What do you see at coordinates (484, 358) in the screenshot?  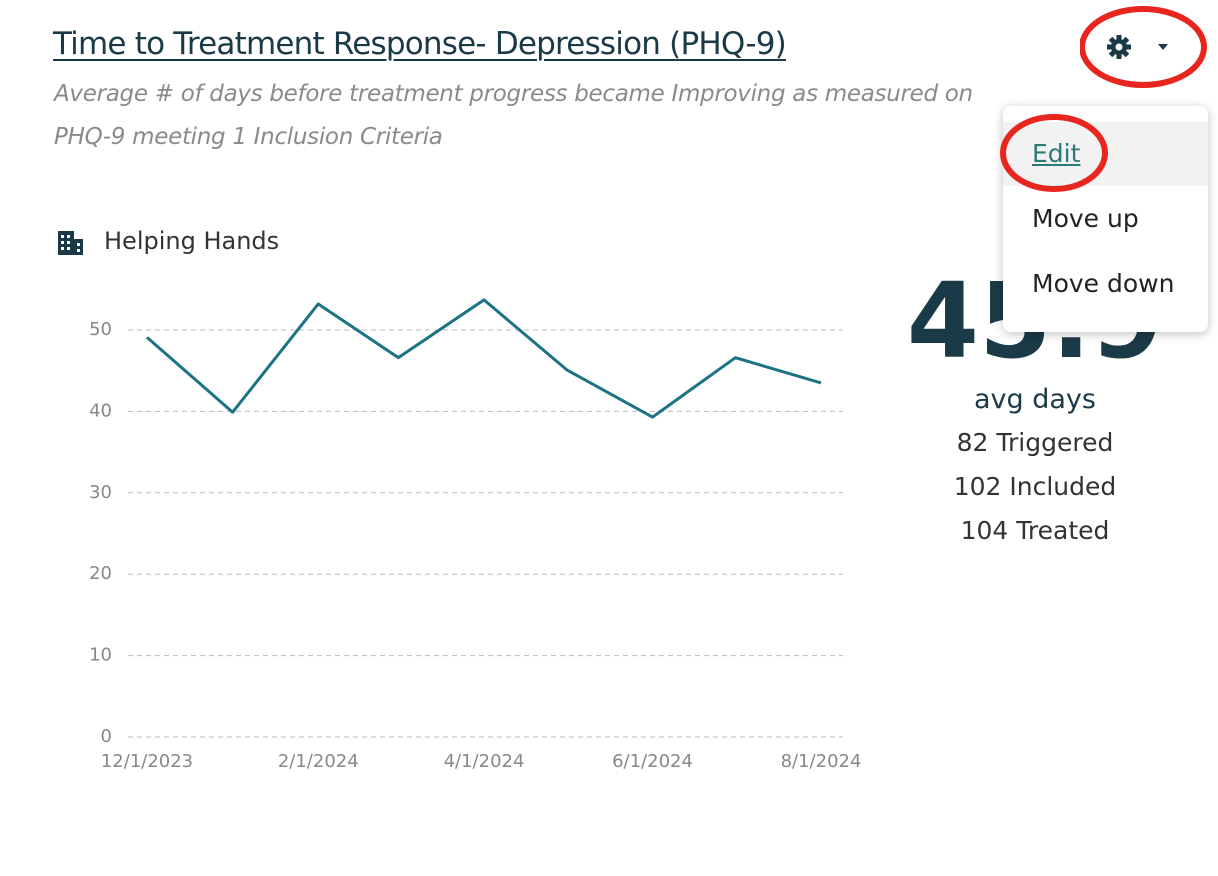 I see `data-line` at bounding box center [484, 358].